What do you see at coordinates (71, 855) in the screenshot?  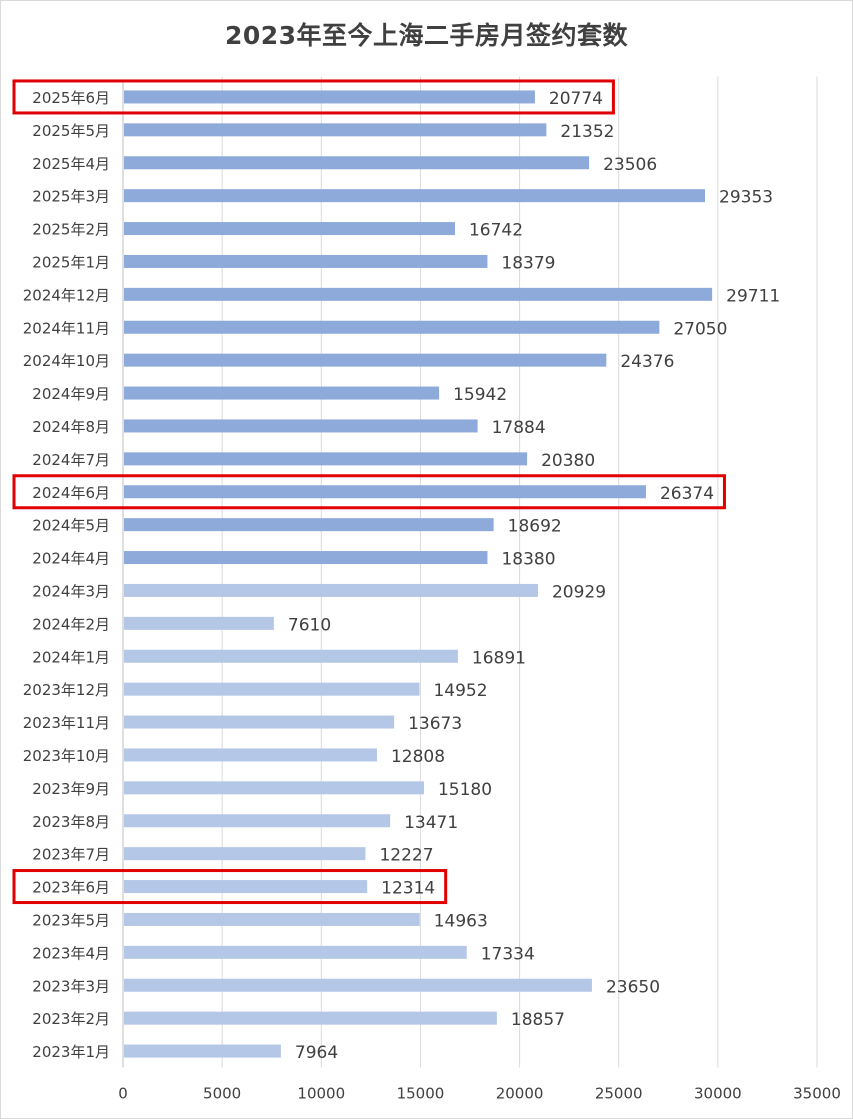 I see `category-label: 2023年7月` at bounding box center [71, 855].